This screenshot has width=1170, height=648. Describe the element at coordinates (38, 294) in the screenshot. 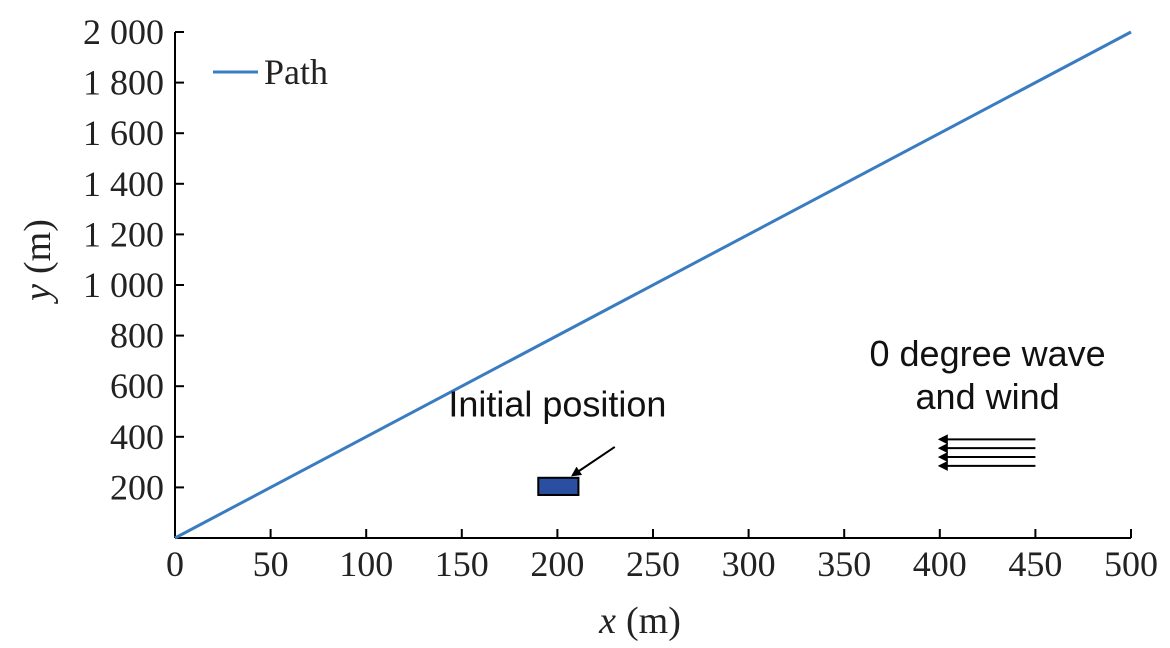

I see `y-axis-label-var: y` at that location.